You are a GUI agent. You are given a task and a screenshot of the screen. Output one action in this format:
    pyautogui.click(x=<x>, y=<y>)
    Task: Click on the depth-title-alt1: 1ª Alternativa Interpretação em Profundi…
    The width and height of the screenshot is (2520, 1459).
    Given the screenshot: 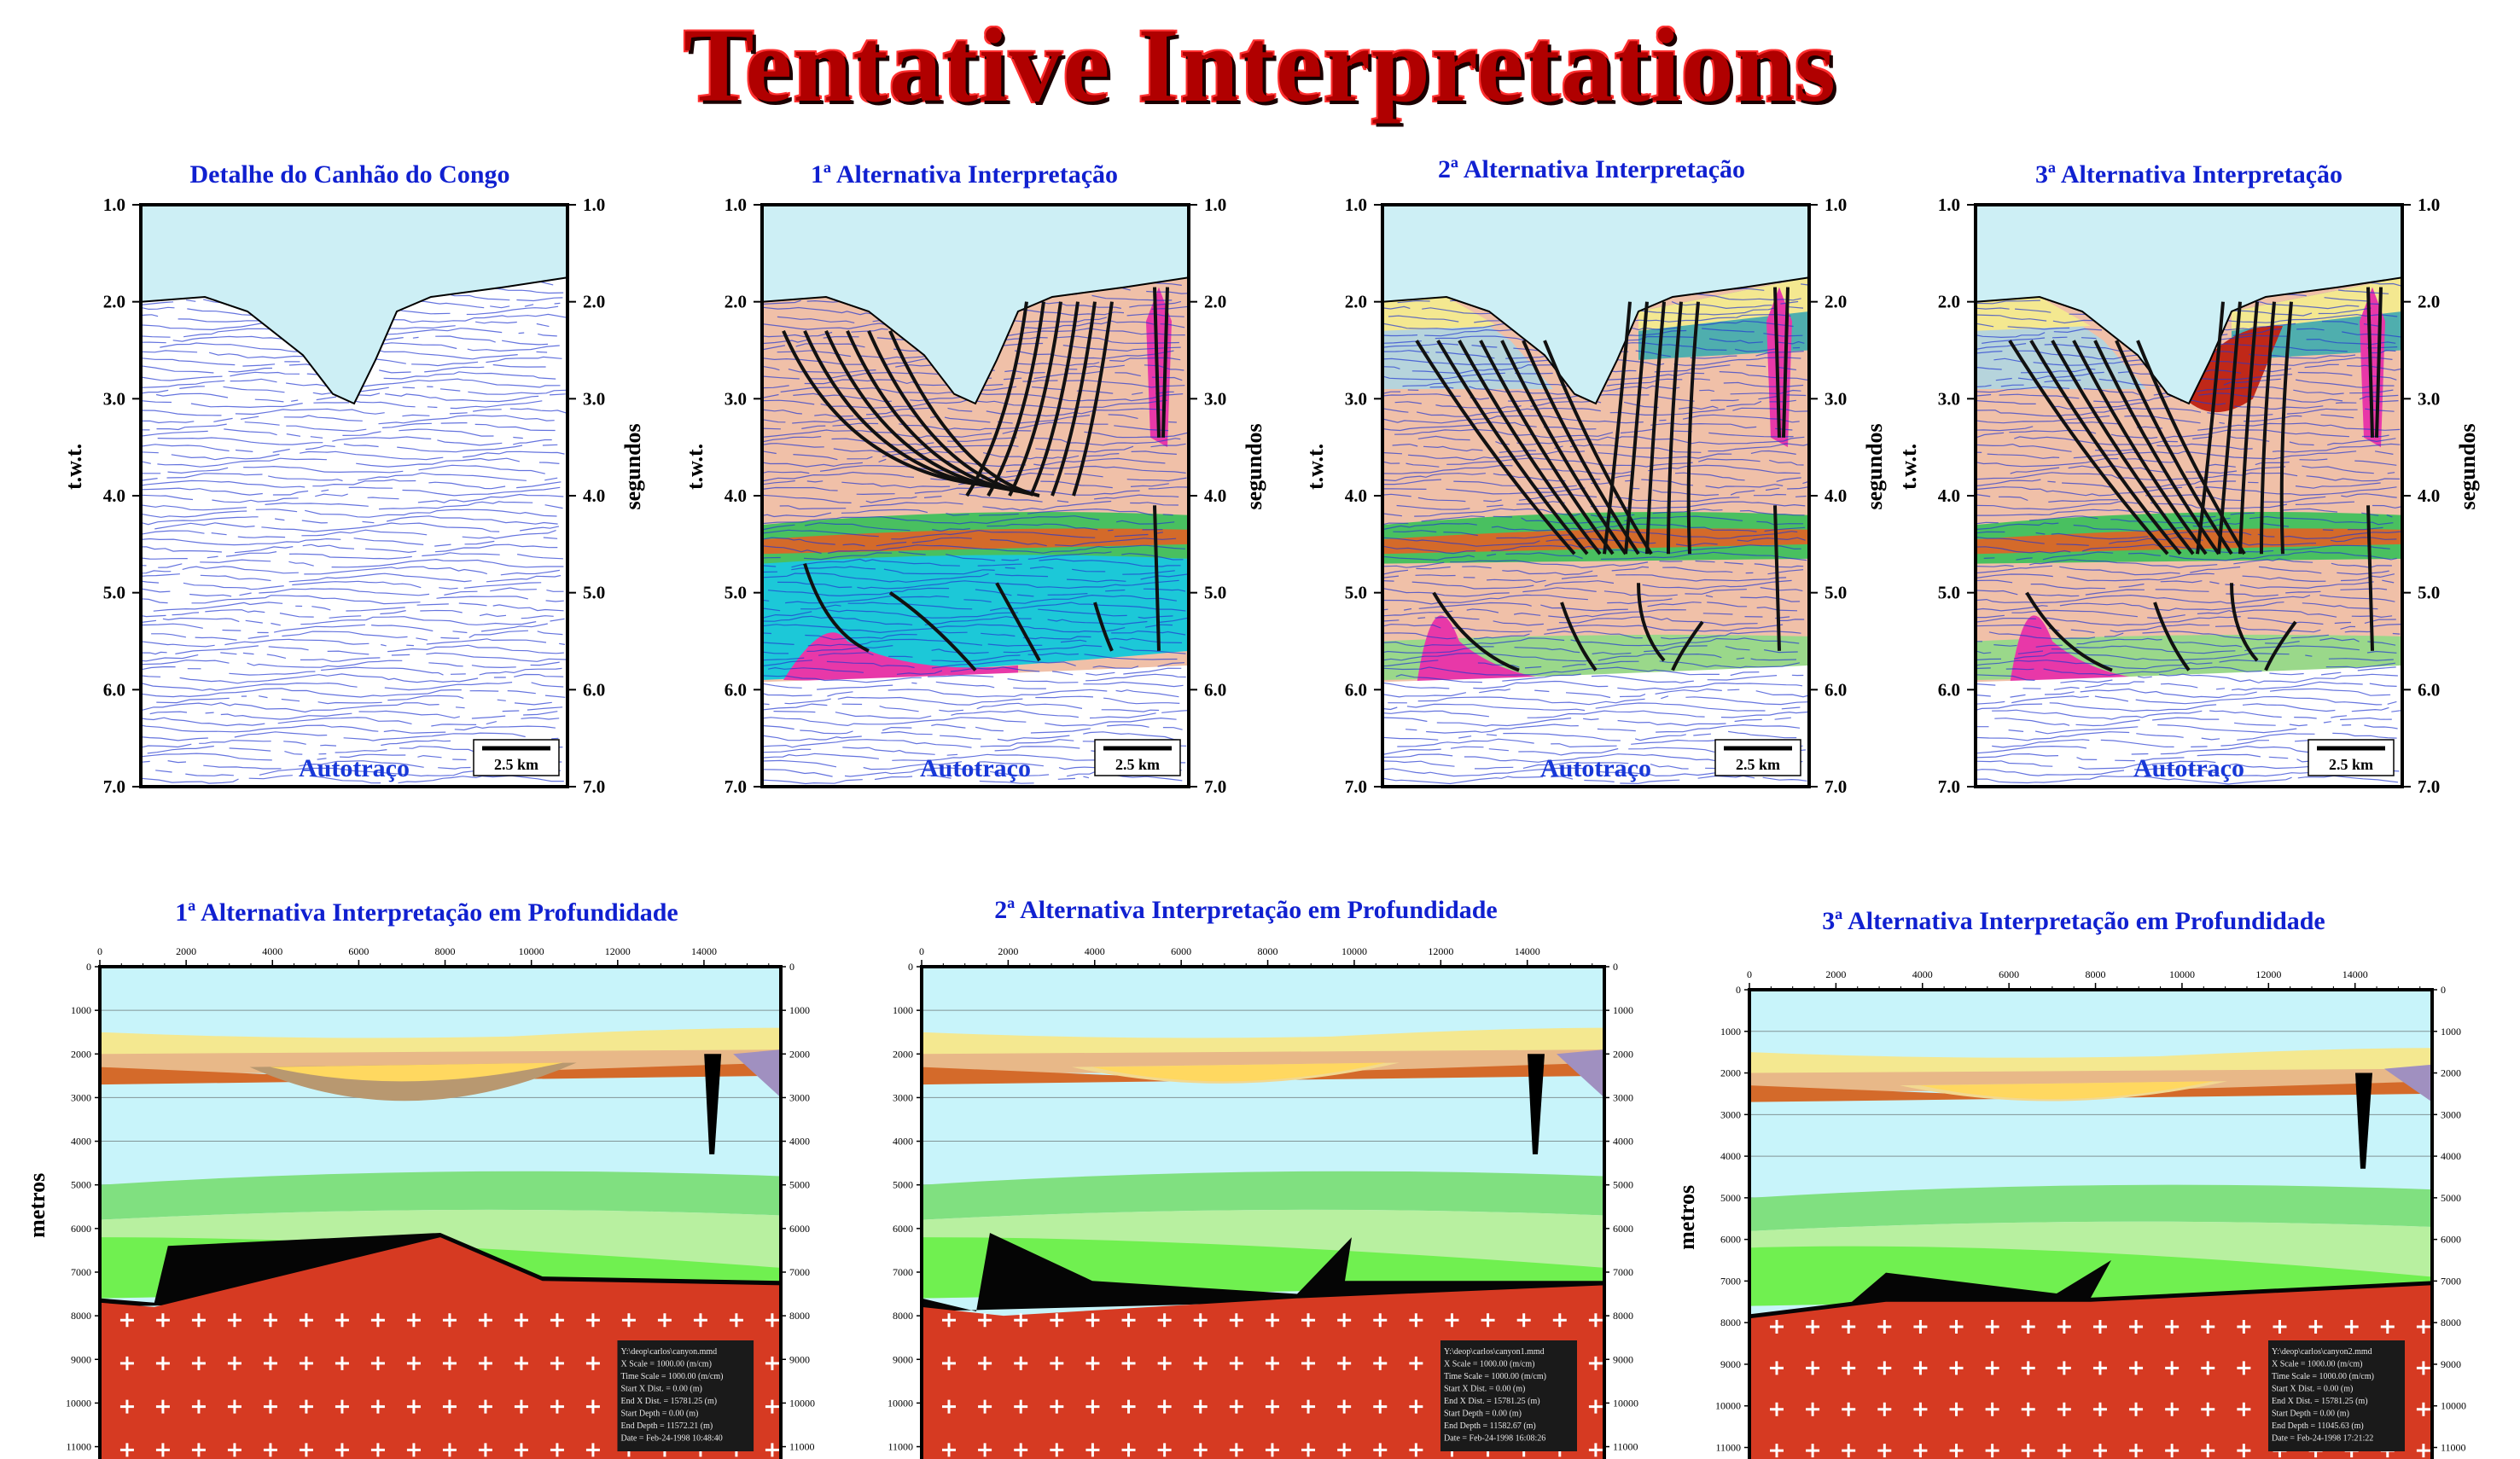 What is the action you would take?
    pyautogui.click(x=426, y=912)
    